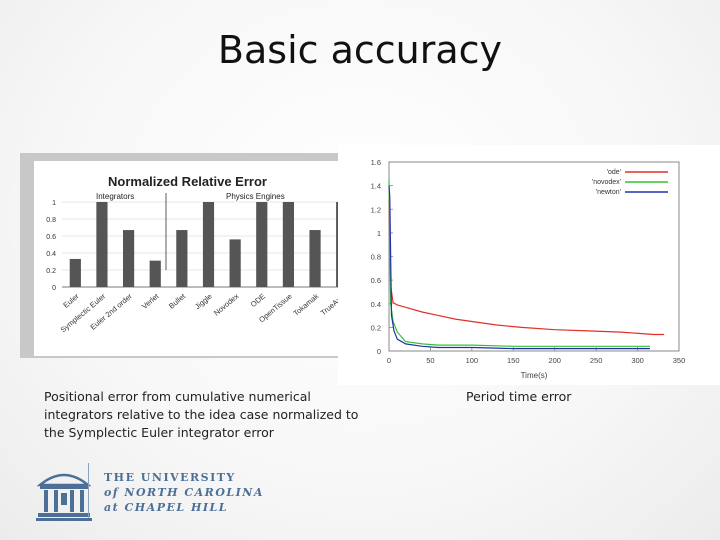  What do you see at coordinates (376, 280) in the screenshot?
I see `line-y-tick-label: 0.6` at bounding box center [376, 280].